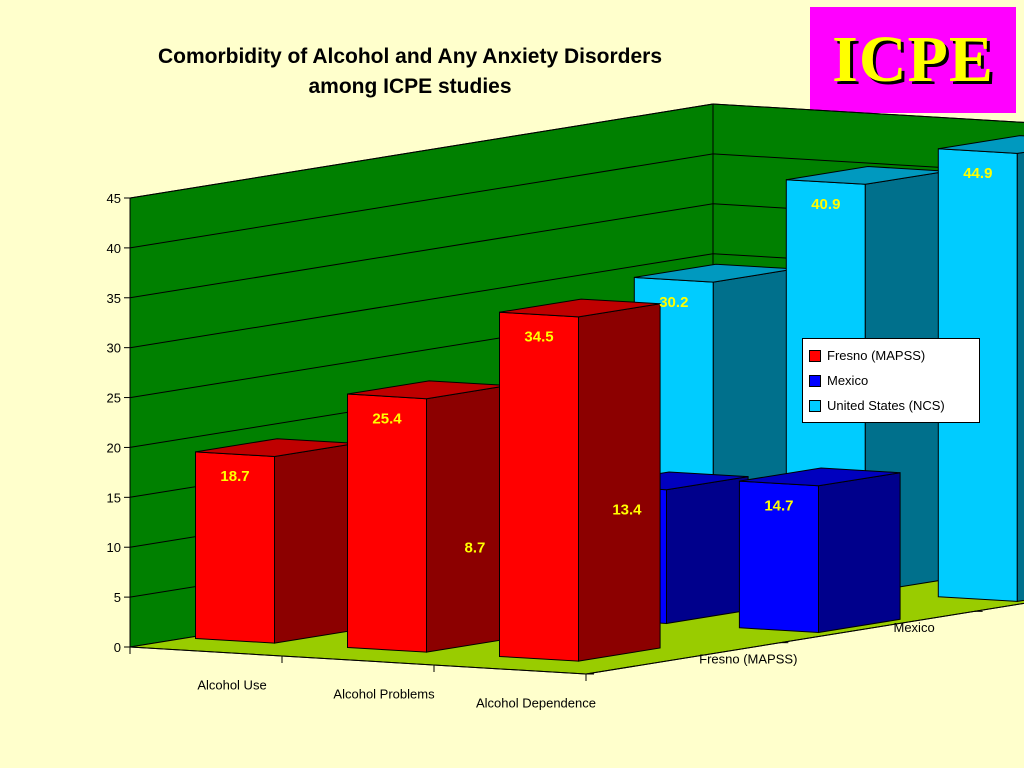  I want to click on legend-label: United States (NCS), so click(886, 405).